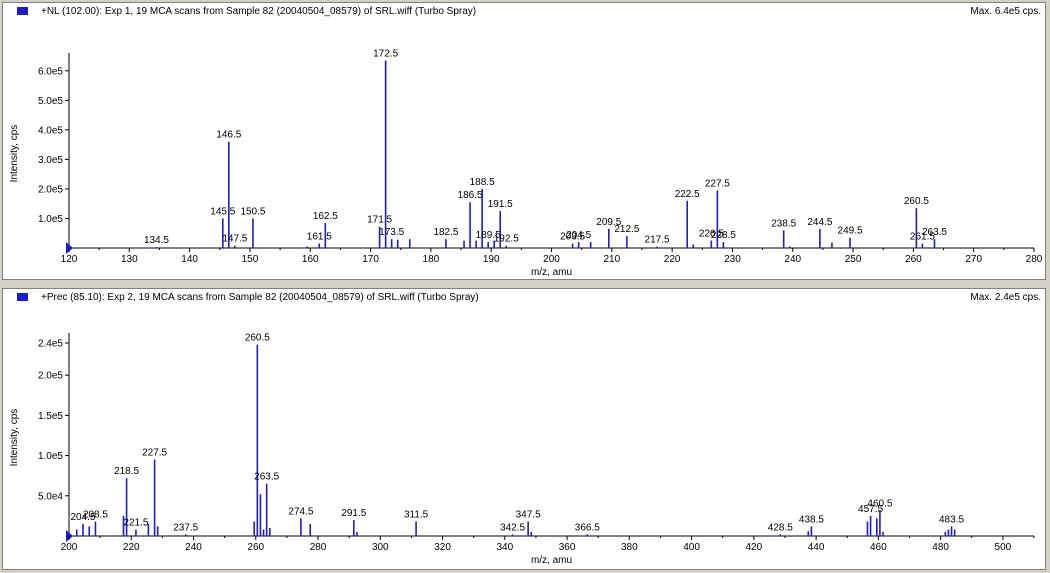 The width and height of the screenshot is (1050, 573). I want to click on peak-label: 146.5, so click(228, 135).